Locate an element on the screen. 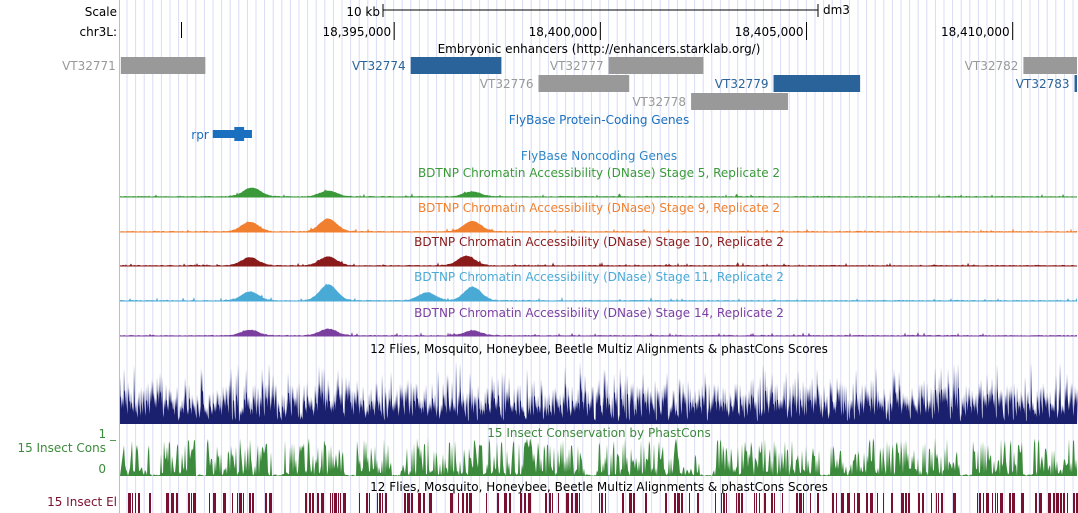  enhancer-label: VT32779 is located at coordinates (742, 84).